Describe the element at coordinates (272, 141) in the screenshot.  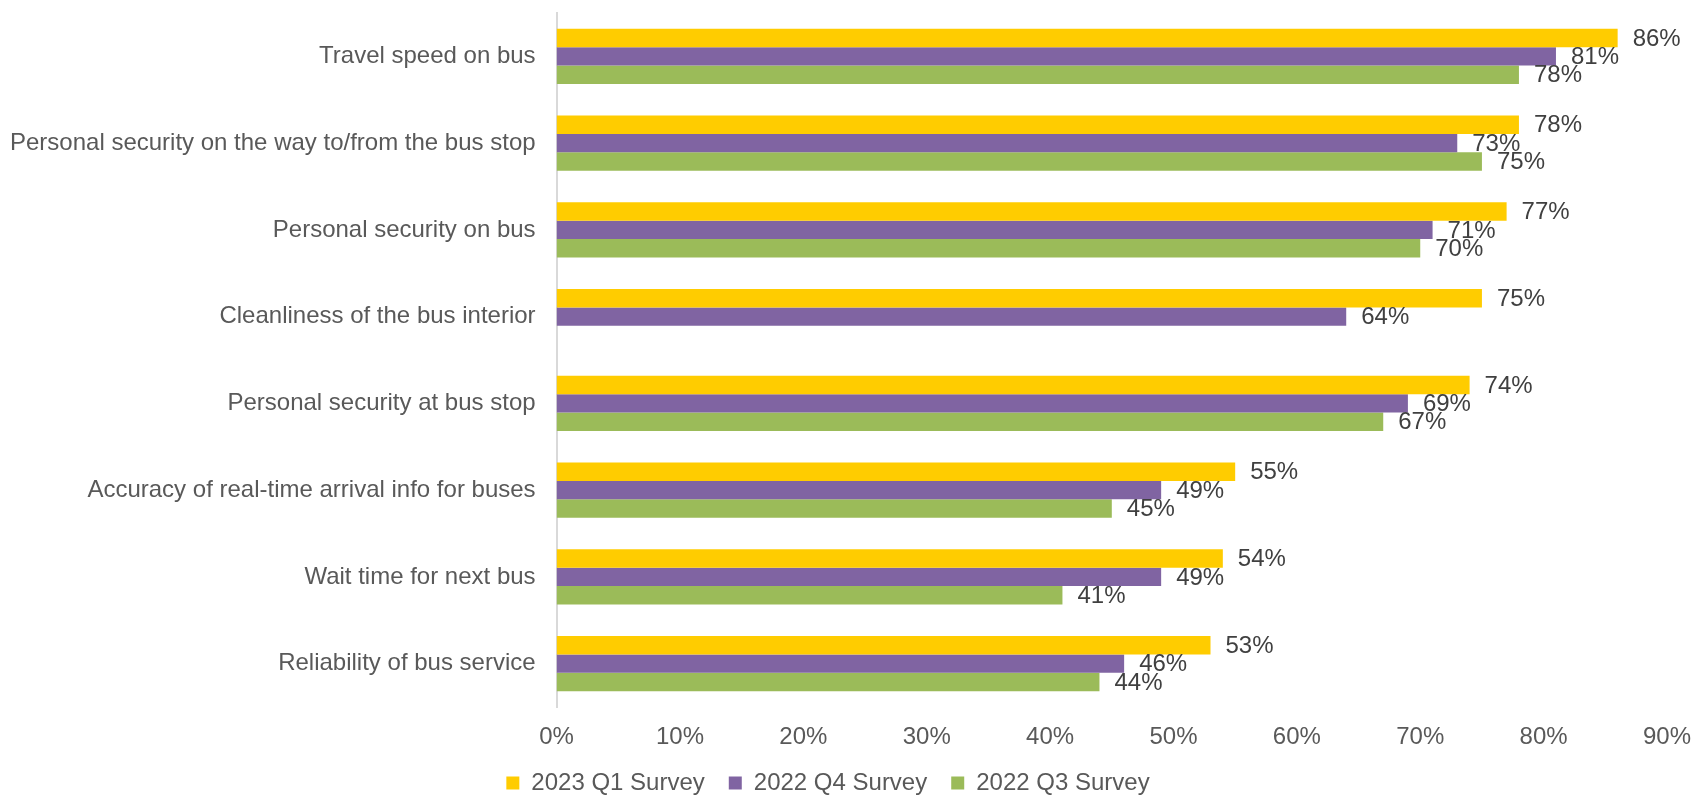
I see `y-tick-label: Personal security on the way to/from the bus stop` at that location.